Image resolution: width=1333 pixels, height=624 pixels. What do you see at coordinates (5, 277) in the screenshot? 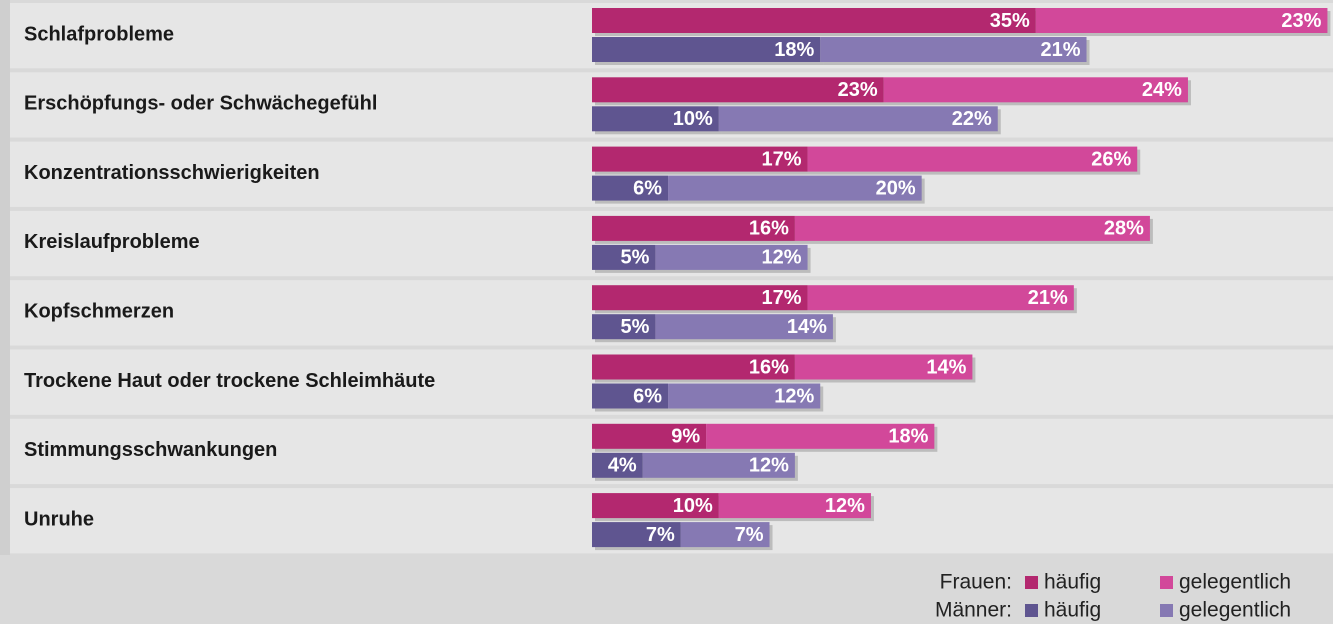
I see `left-strip` at bounding box center [5, 277].